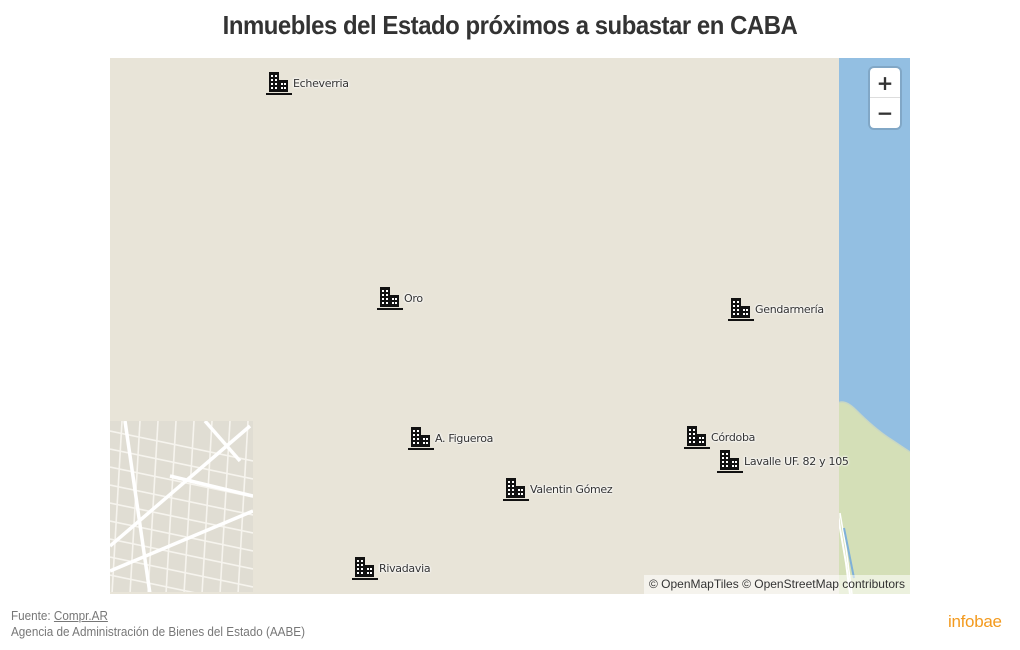 The height and width of the screenshot is (650, 1020). What do you see at coordinates (796, 461) in the screenshot?
I see `marker-label: Lavalle UF. 82 y 105` at bounding box center [796, 461].